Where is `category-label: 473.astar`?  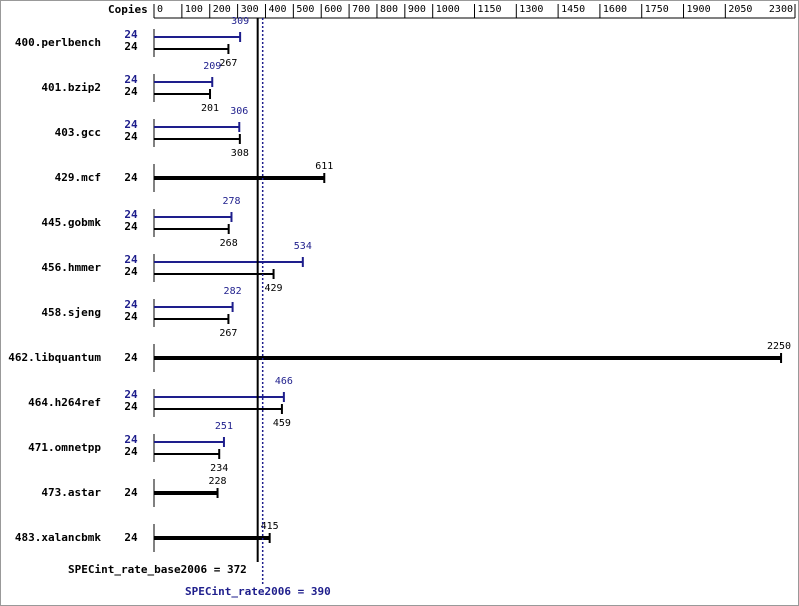 category-label: 473.astar is located at coordinates (71, 492).